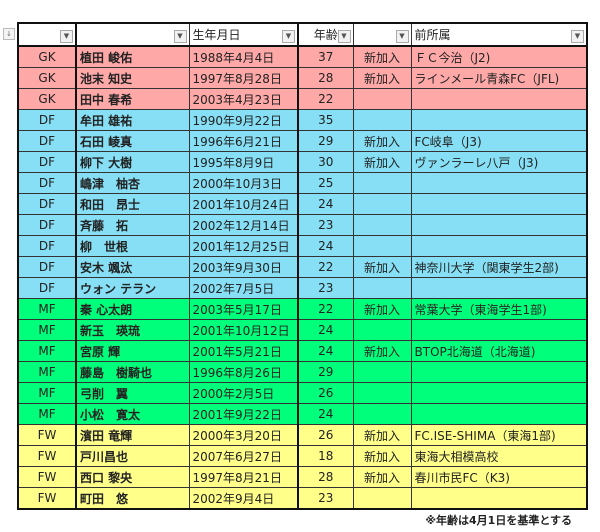 The width and height of the screenshot is (600, 532). What do you see at coordinates (499, 78) in the screenshot?
I see `previous-club-cell: ラインメール青森FC（JFL)` at bounding box center [499, 78].